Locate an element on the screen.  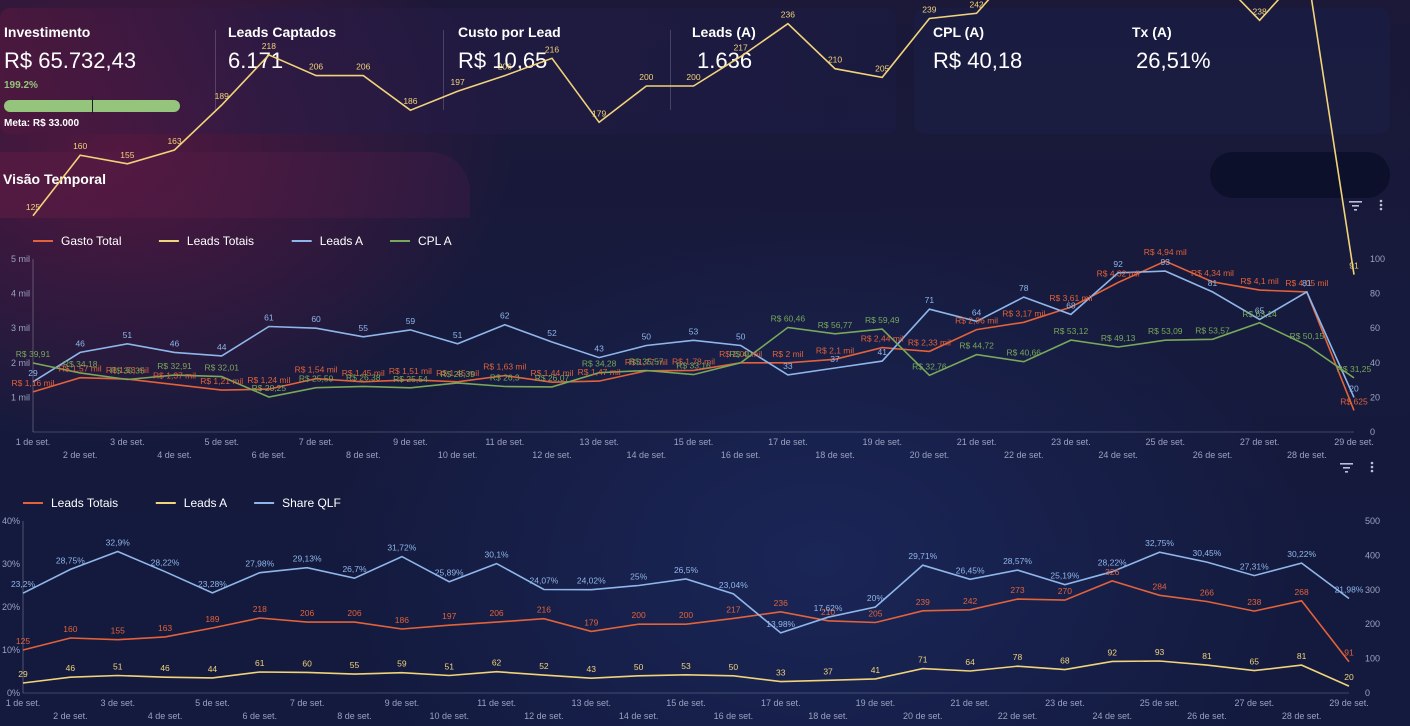
left-axis-tick: 4 mil is located at coordinates (20, 294).